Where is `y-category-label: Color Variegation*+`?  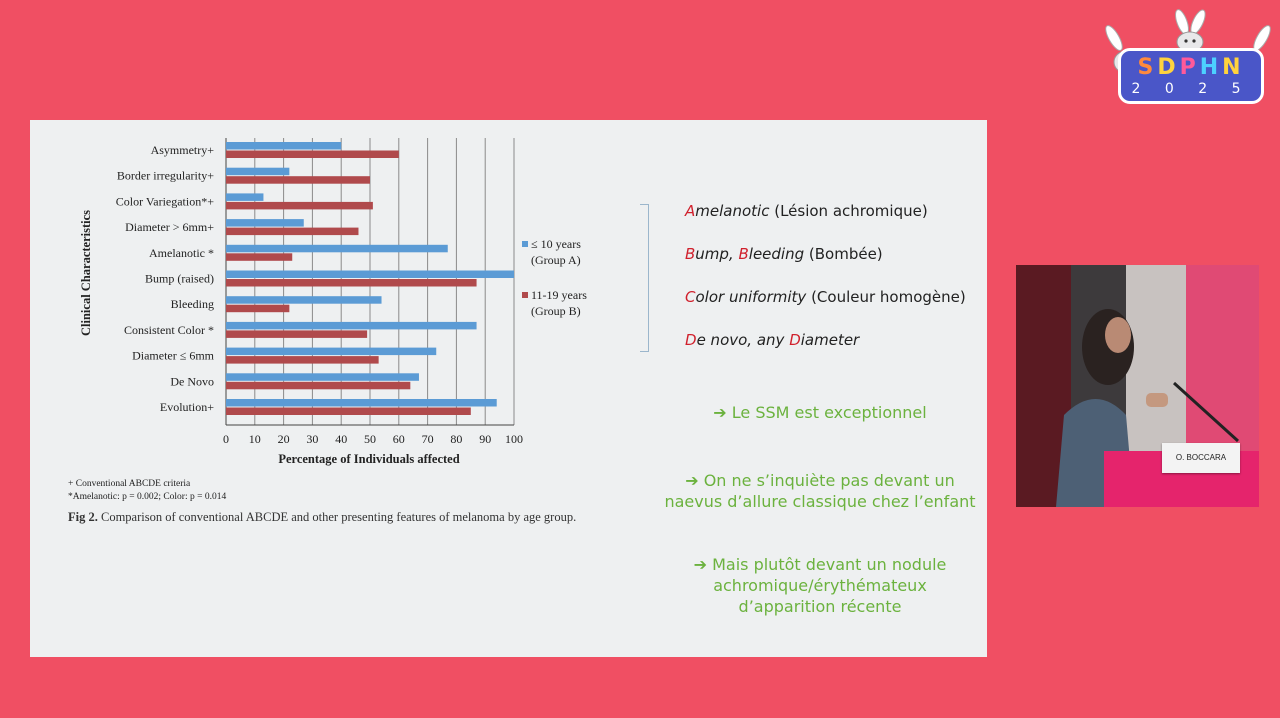 y-category-label: Color Variegation*+ is located at coordinates (165, 201).